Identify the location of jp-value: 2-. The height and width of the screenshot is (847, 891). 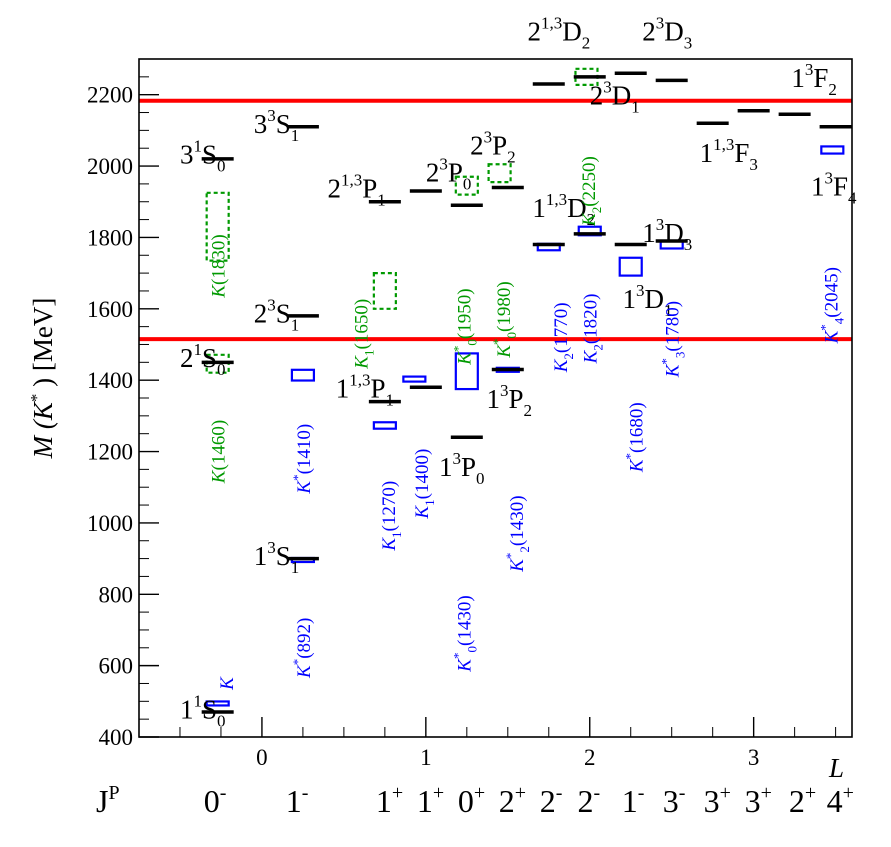
(588, 800).